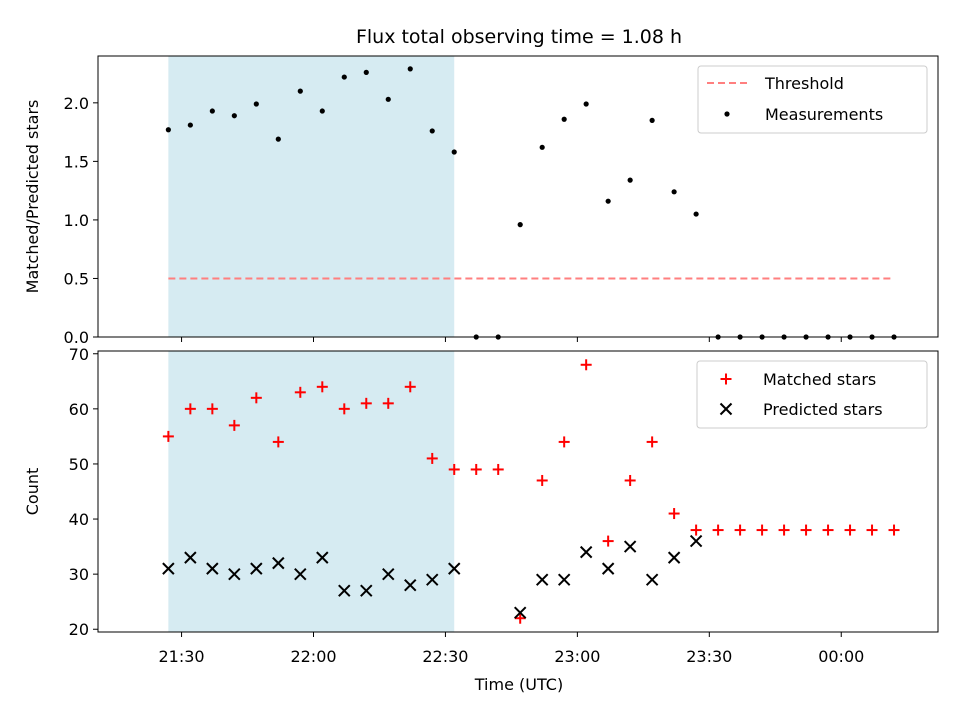 The width and height of the screenshot is (960, 720). Describe the element at coordinates (823, 409) in the screenshot. I see `predicted-legend-label: Predicted stars` at that location.